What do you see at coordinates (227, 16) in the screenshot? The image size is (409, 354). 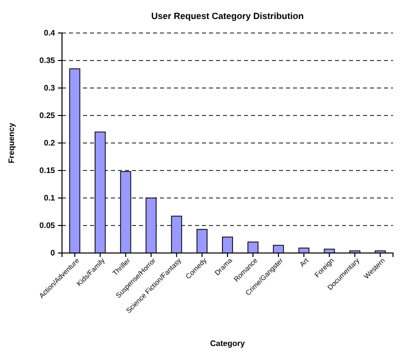 I see `chart-title: User Request Category Distribution` at bounding box center [227, 16].